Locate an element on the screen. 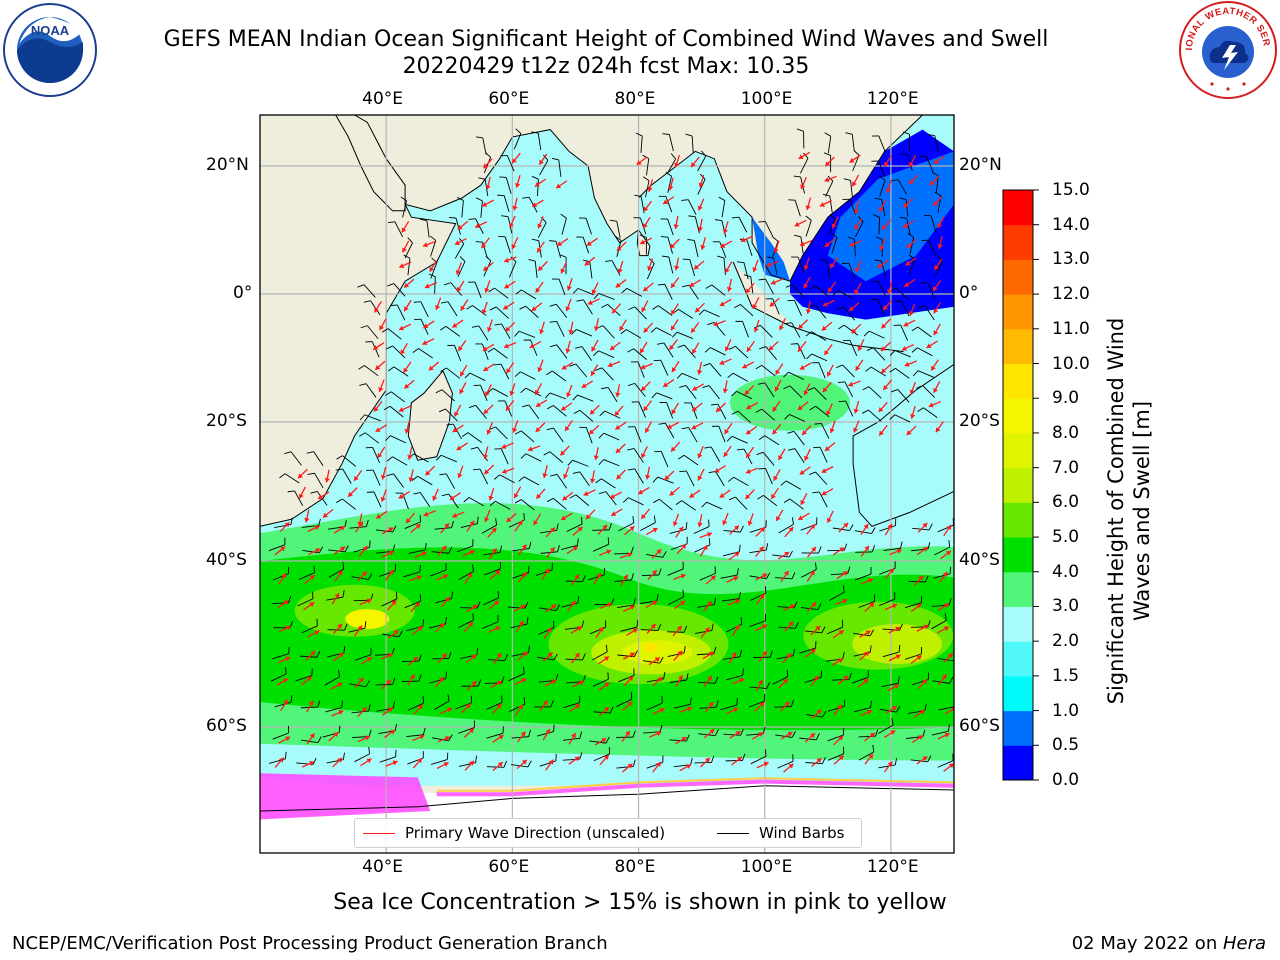 The width and height of the screenshot is (1280, 960). legend-item-wind-barbs: Wind Barbs is located at coordinates (780, 833).